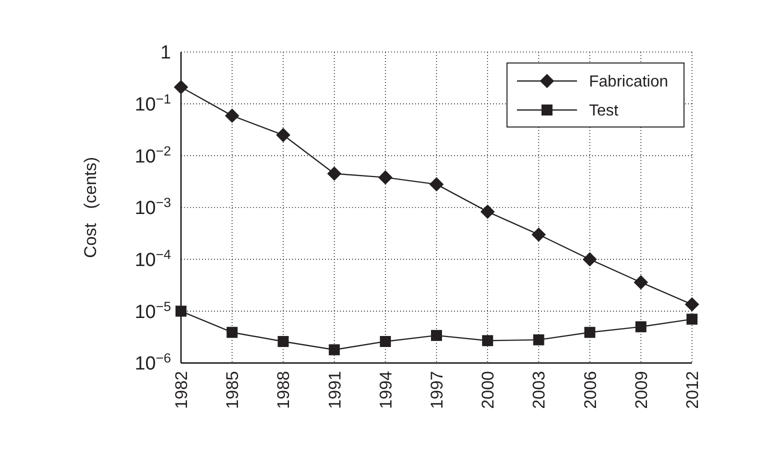  I want to click on y-tick-label: 10$^{−6}$, so click(152, 362).